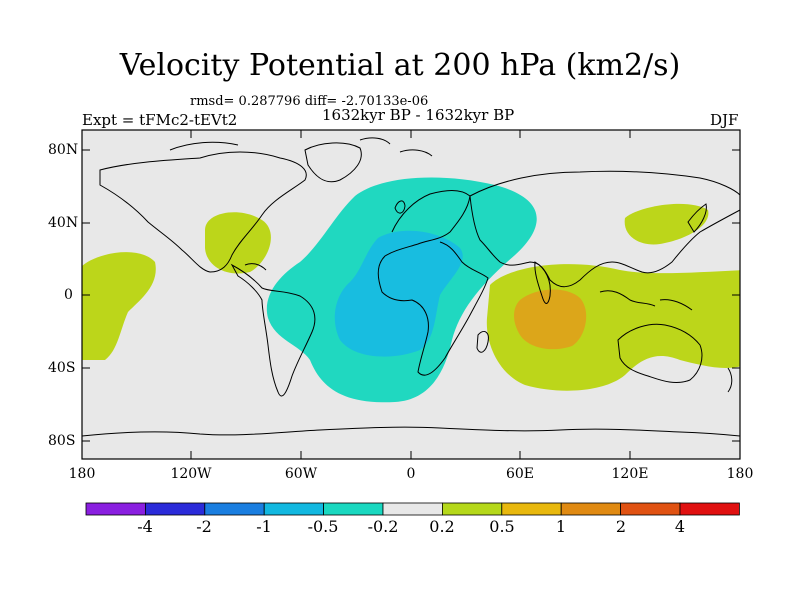  What do you see at coordinates (309, 101) in the screenshot?
I see `stats-text: rmsd= 0.287796 diff= -2.70133e-06` at bounding box center [309, 101].